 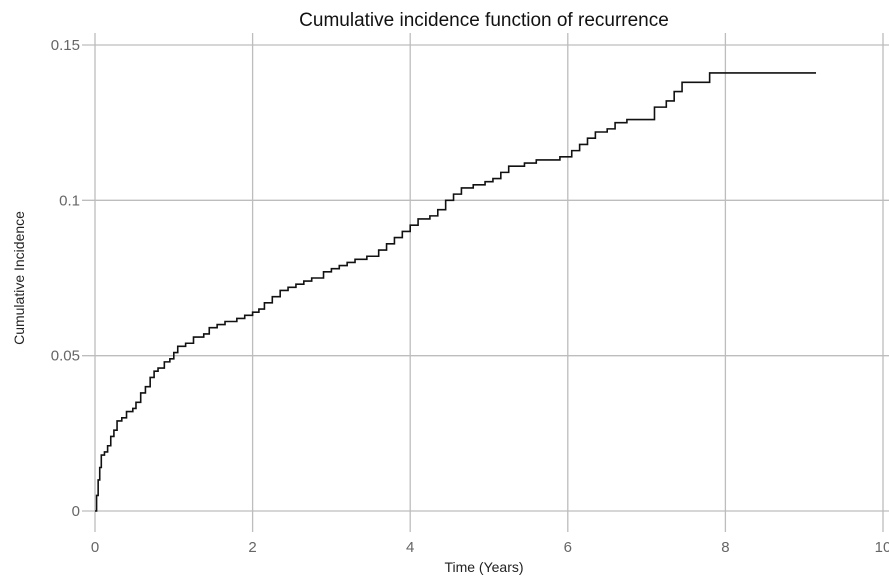 What do you see at coordinates (490, 547) in the screenshot?
I see `x-tick-labels: 0 2 4 6 8 10` at bounding box center [490, 547].